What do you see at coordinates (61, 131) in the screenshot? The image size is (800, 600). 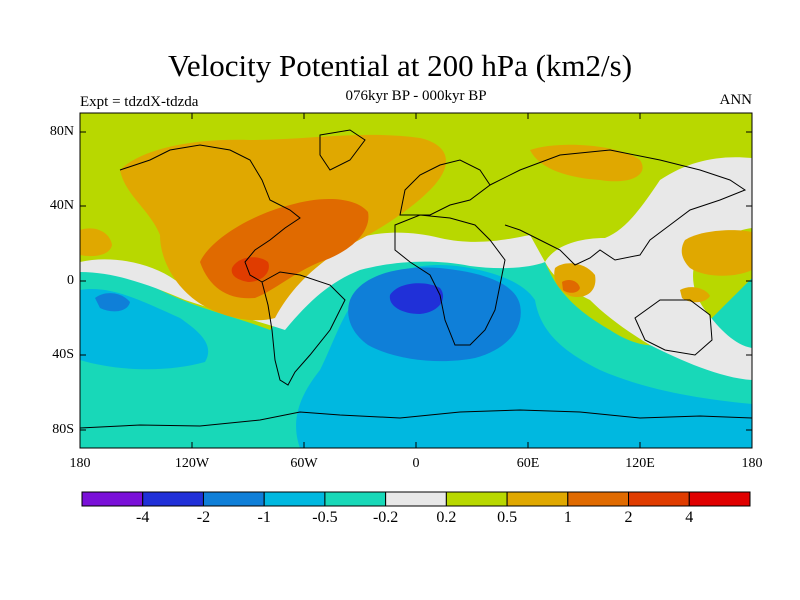 I see `y-tick-label: 80N` at bounding box center [61, 131].